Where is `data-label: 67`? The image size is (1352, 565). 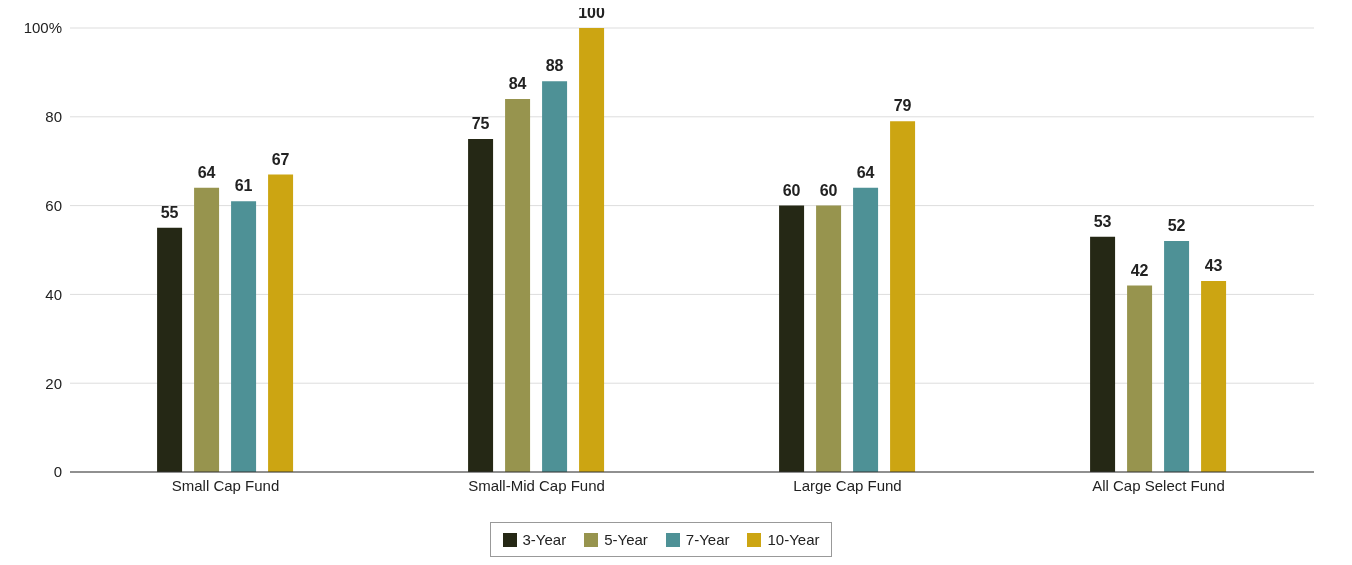 data-label: 67 is located at coordinates (280, 159).